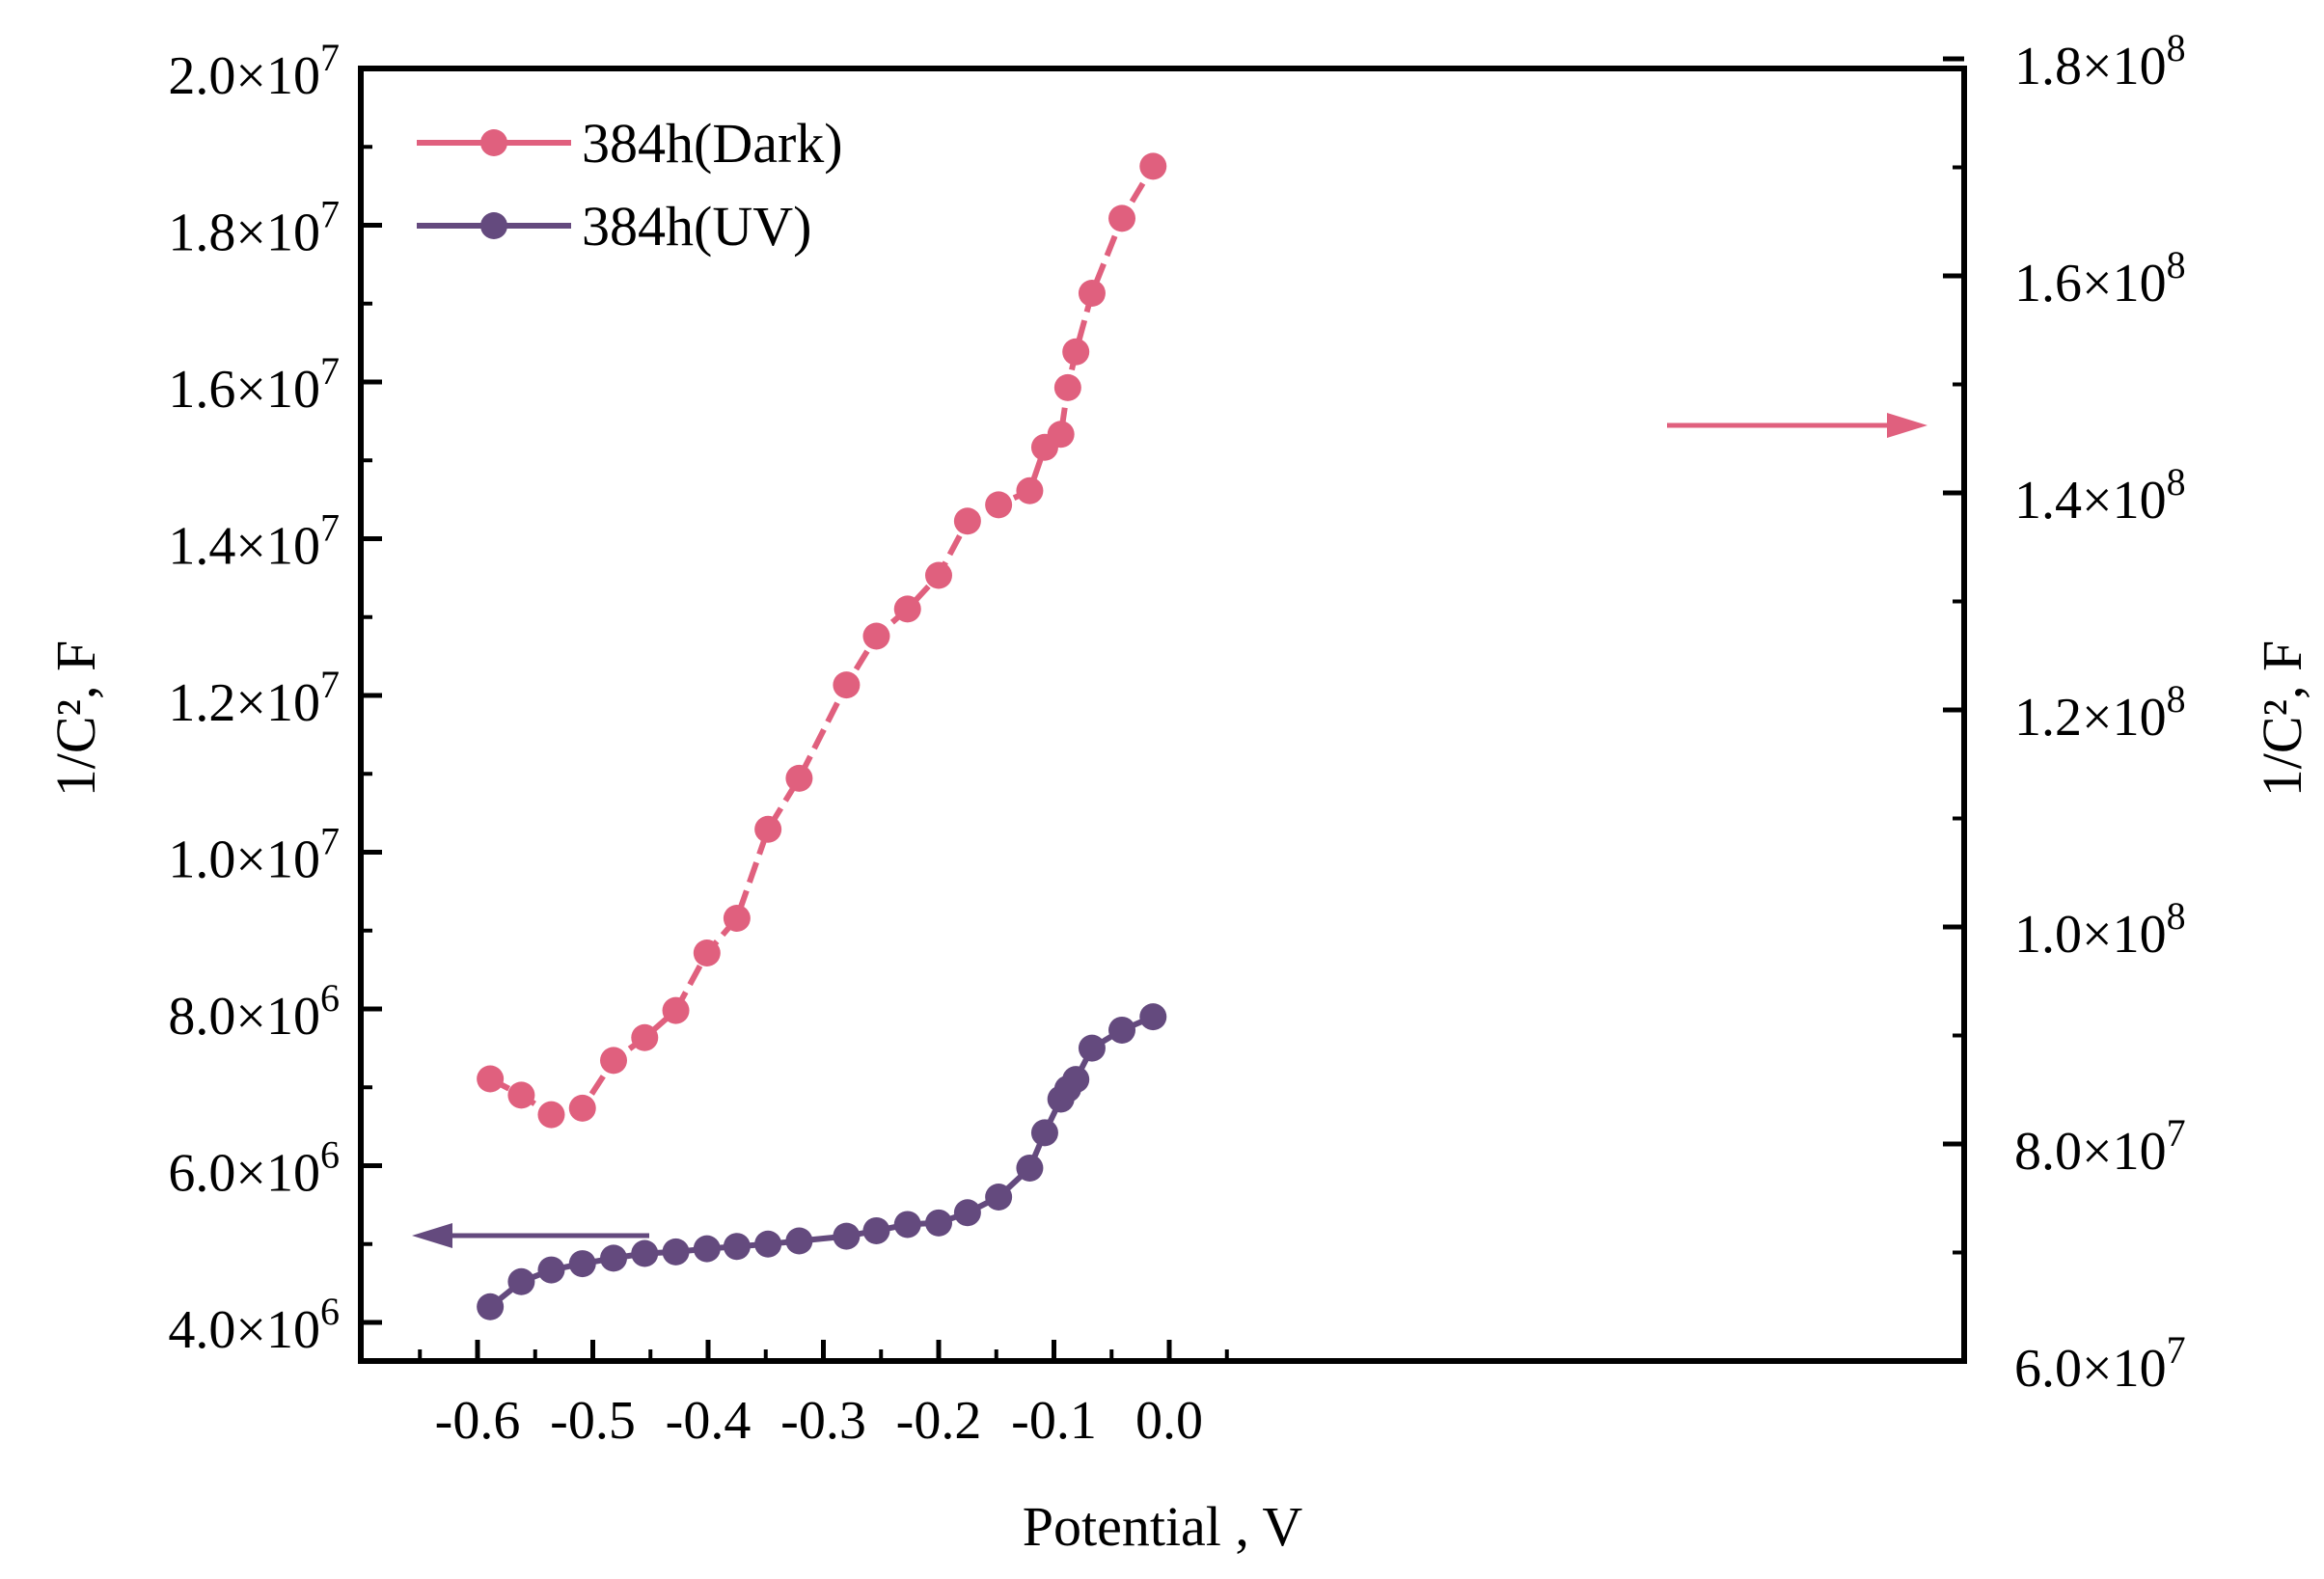  Describe the element at coordinates (2100, 496) in the screenshot. I see `right-tick-label: 1.4×10⁸` at that location.